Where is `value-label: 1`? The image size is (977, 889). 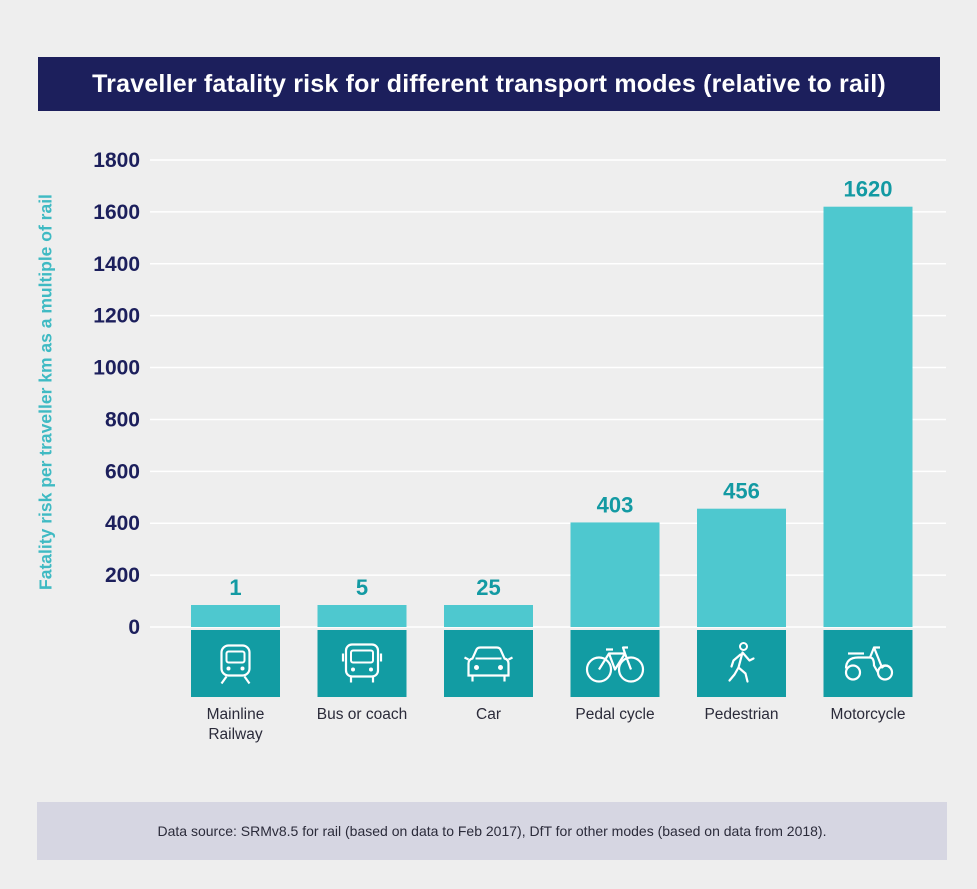
value-label: 1 is located at coordinates (235, 587).